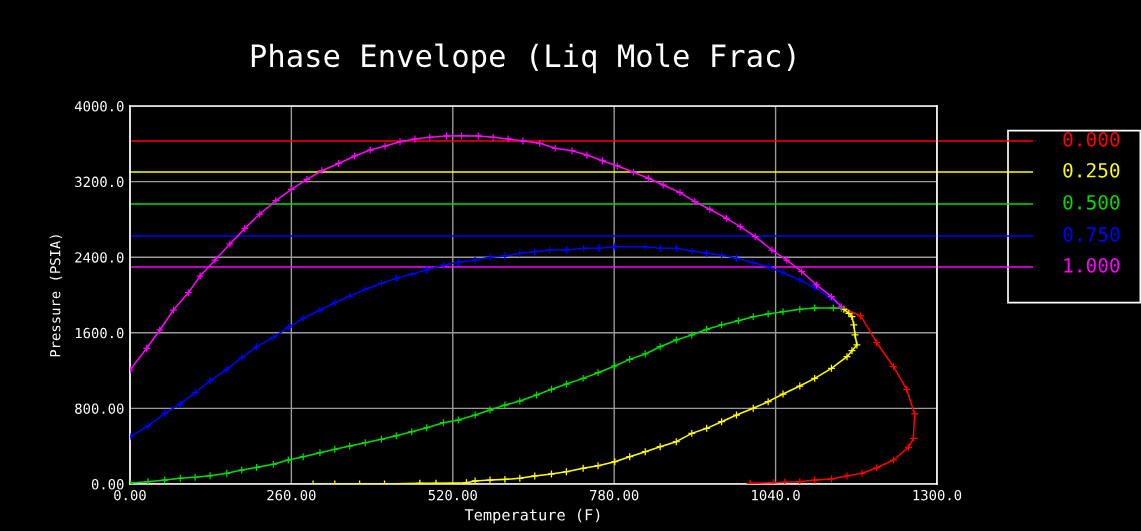 This screenshot has width=1141, height=531. I want to click on x-tick-label: 0.00, so click(130, 495).